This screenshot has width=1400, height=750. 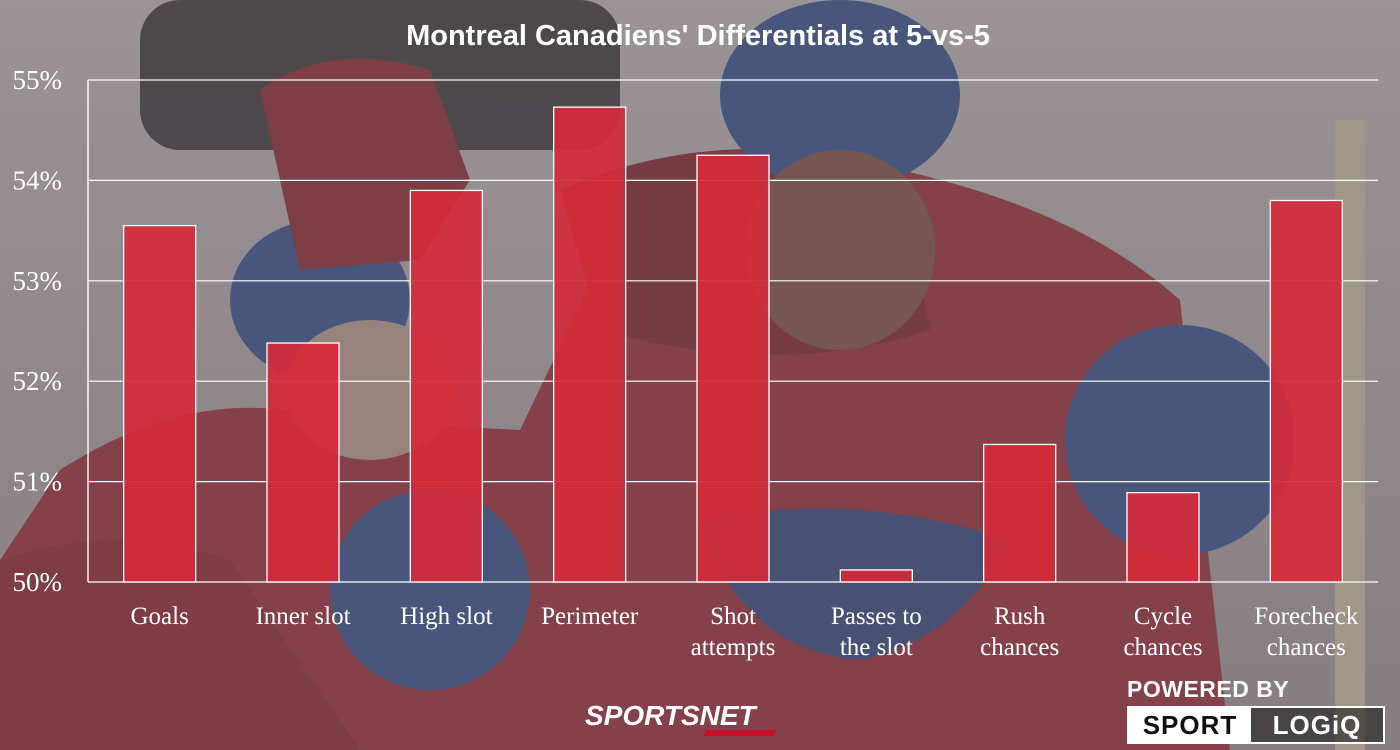 What do you see at coordinates (1190, 725) in the screenshot?
I see `sport-label: SPORT` at bounding box center [1190, 725].